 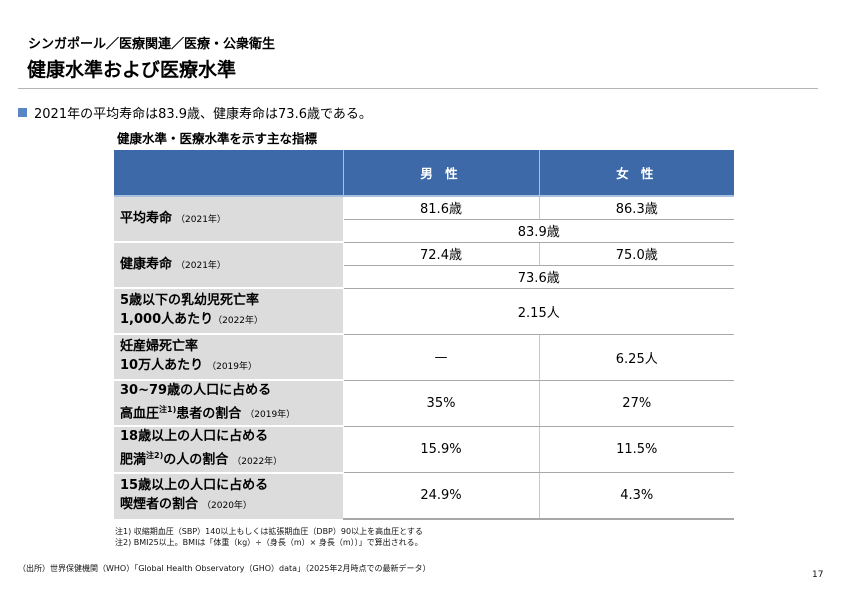 What do you see at coordinates (167, 319) in the screenshot?
I see `row-label-line2: 1,000人あたり` at bounding box center [167, 319].